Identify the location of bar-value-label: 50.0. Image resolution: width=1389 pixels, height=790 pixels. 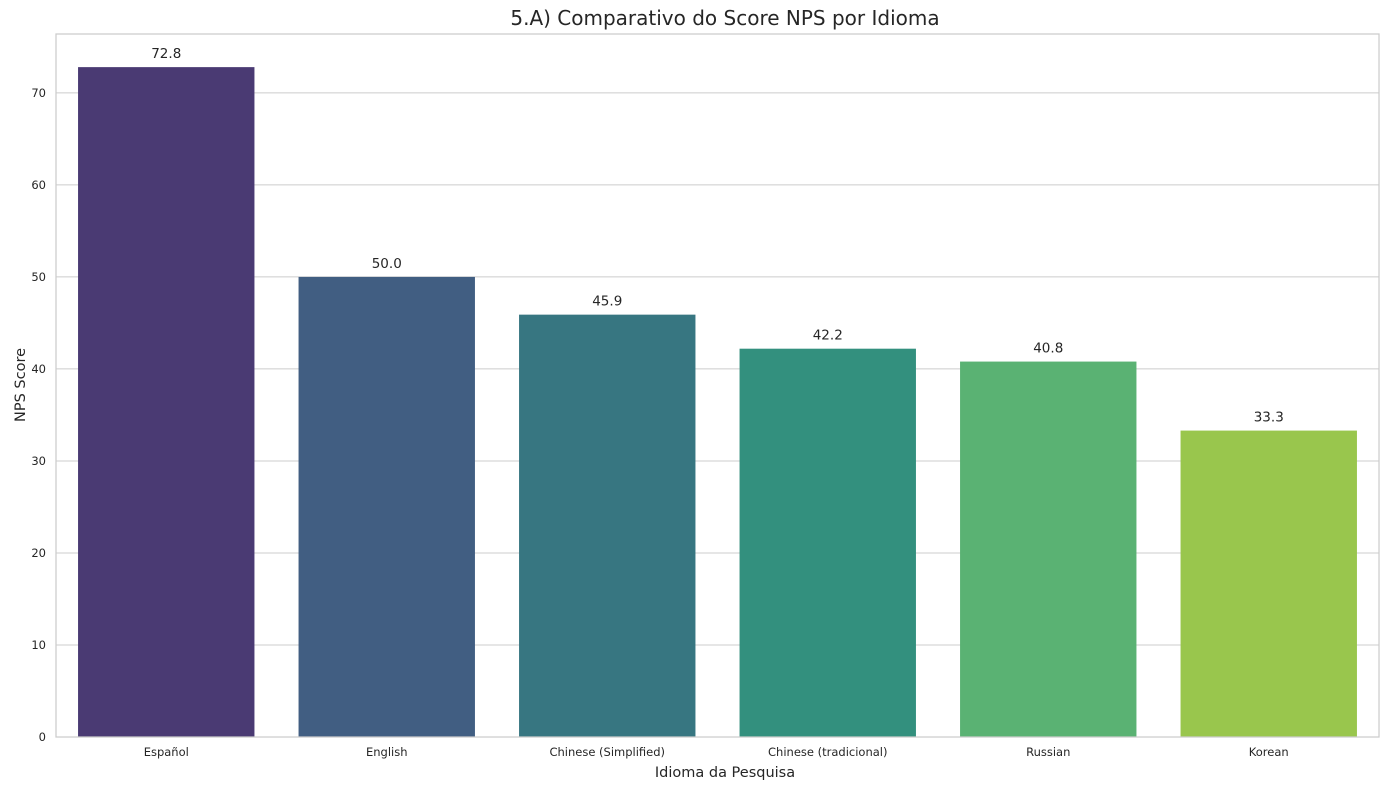
(387, 264).